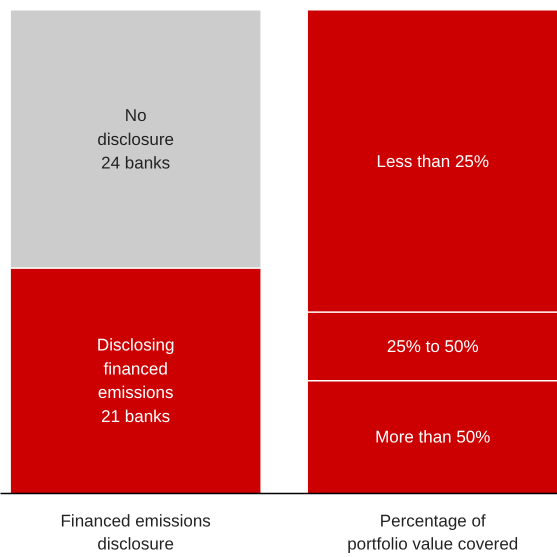 The width and height of the screenshot is (557, 557). Describe the element at coordinates (432, 437) in the screenshot. I see `series-label: More than 50%` at that location.